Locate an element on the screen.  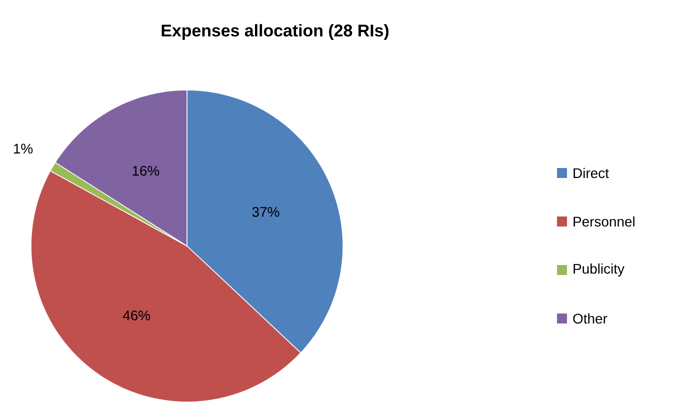
data-label: 1% is located at coordinates (23, 149).